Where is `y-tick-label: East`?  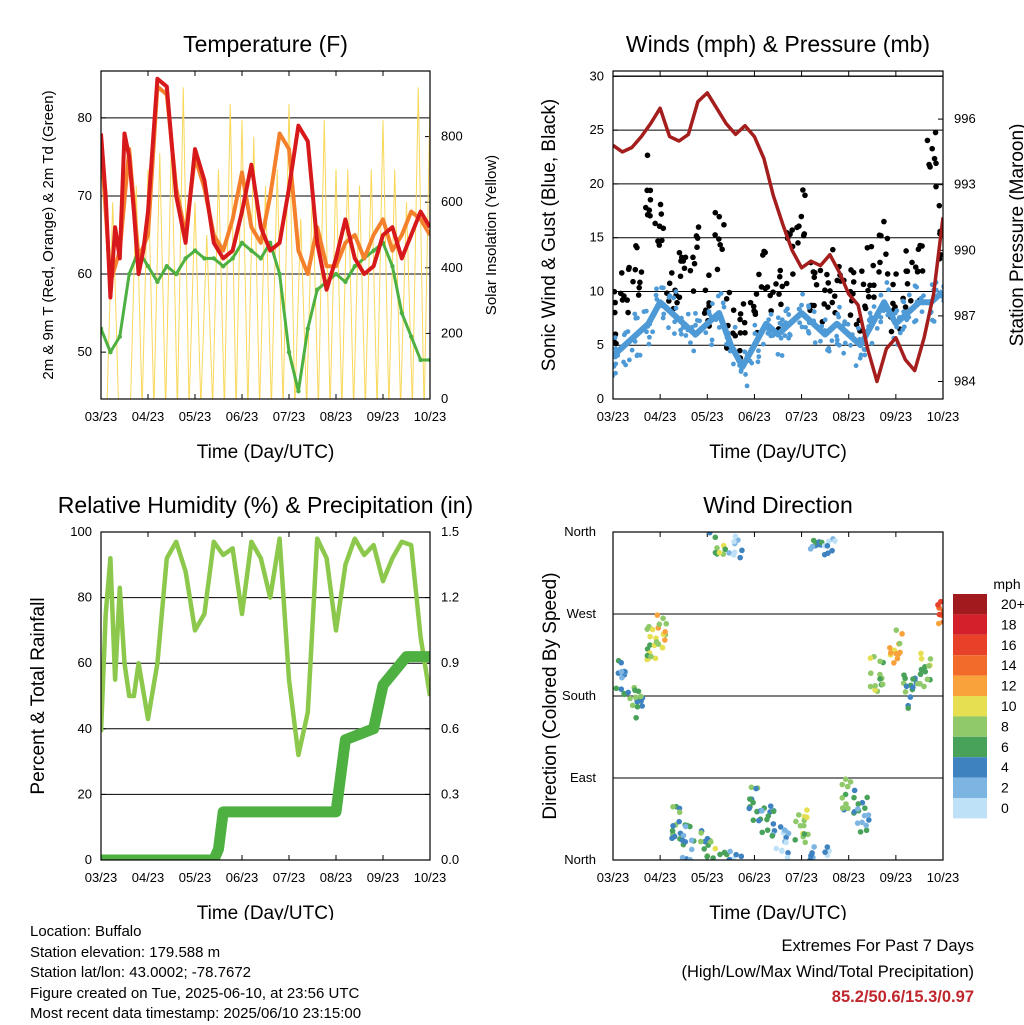 y-tick-label: East is located at coordinates (583, 777).